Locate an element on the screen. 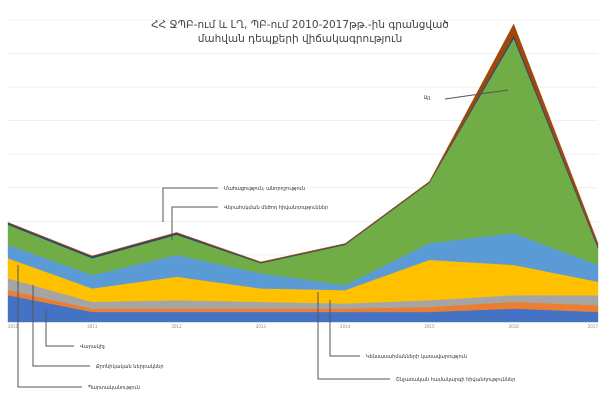 The width and height of the screenshot is (600, 400). x-tick-label: 2014 is located at coordinates (345, 326).